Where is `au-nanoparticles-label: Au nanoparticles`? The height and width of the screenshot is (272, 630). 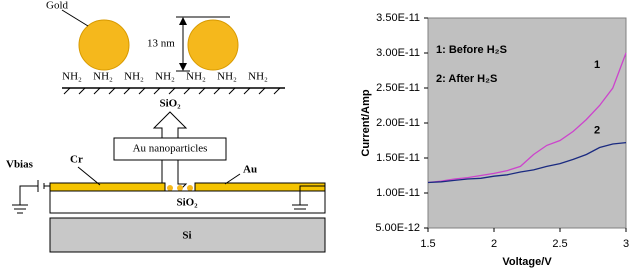
au-nanoparticles-label: Au nanoparticles is located at coordinates (170, 149).